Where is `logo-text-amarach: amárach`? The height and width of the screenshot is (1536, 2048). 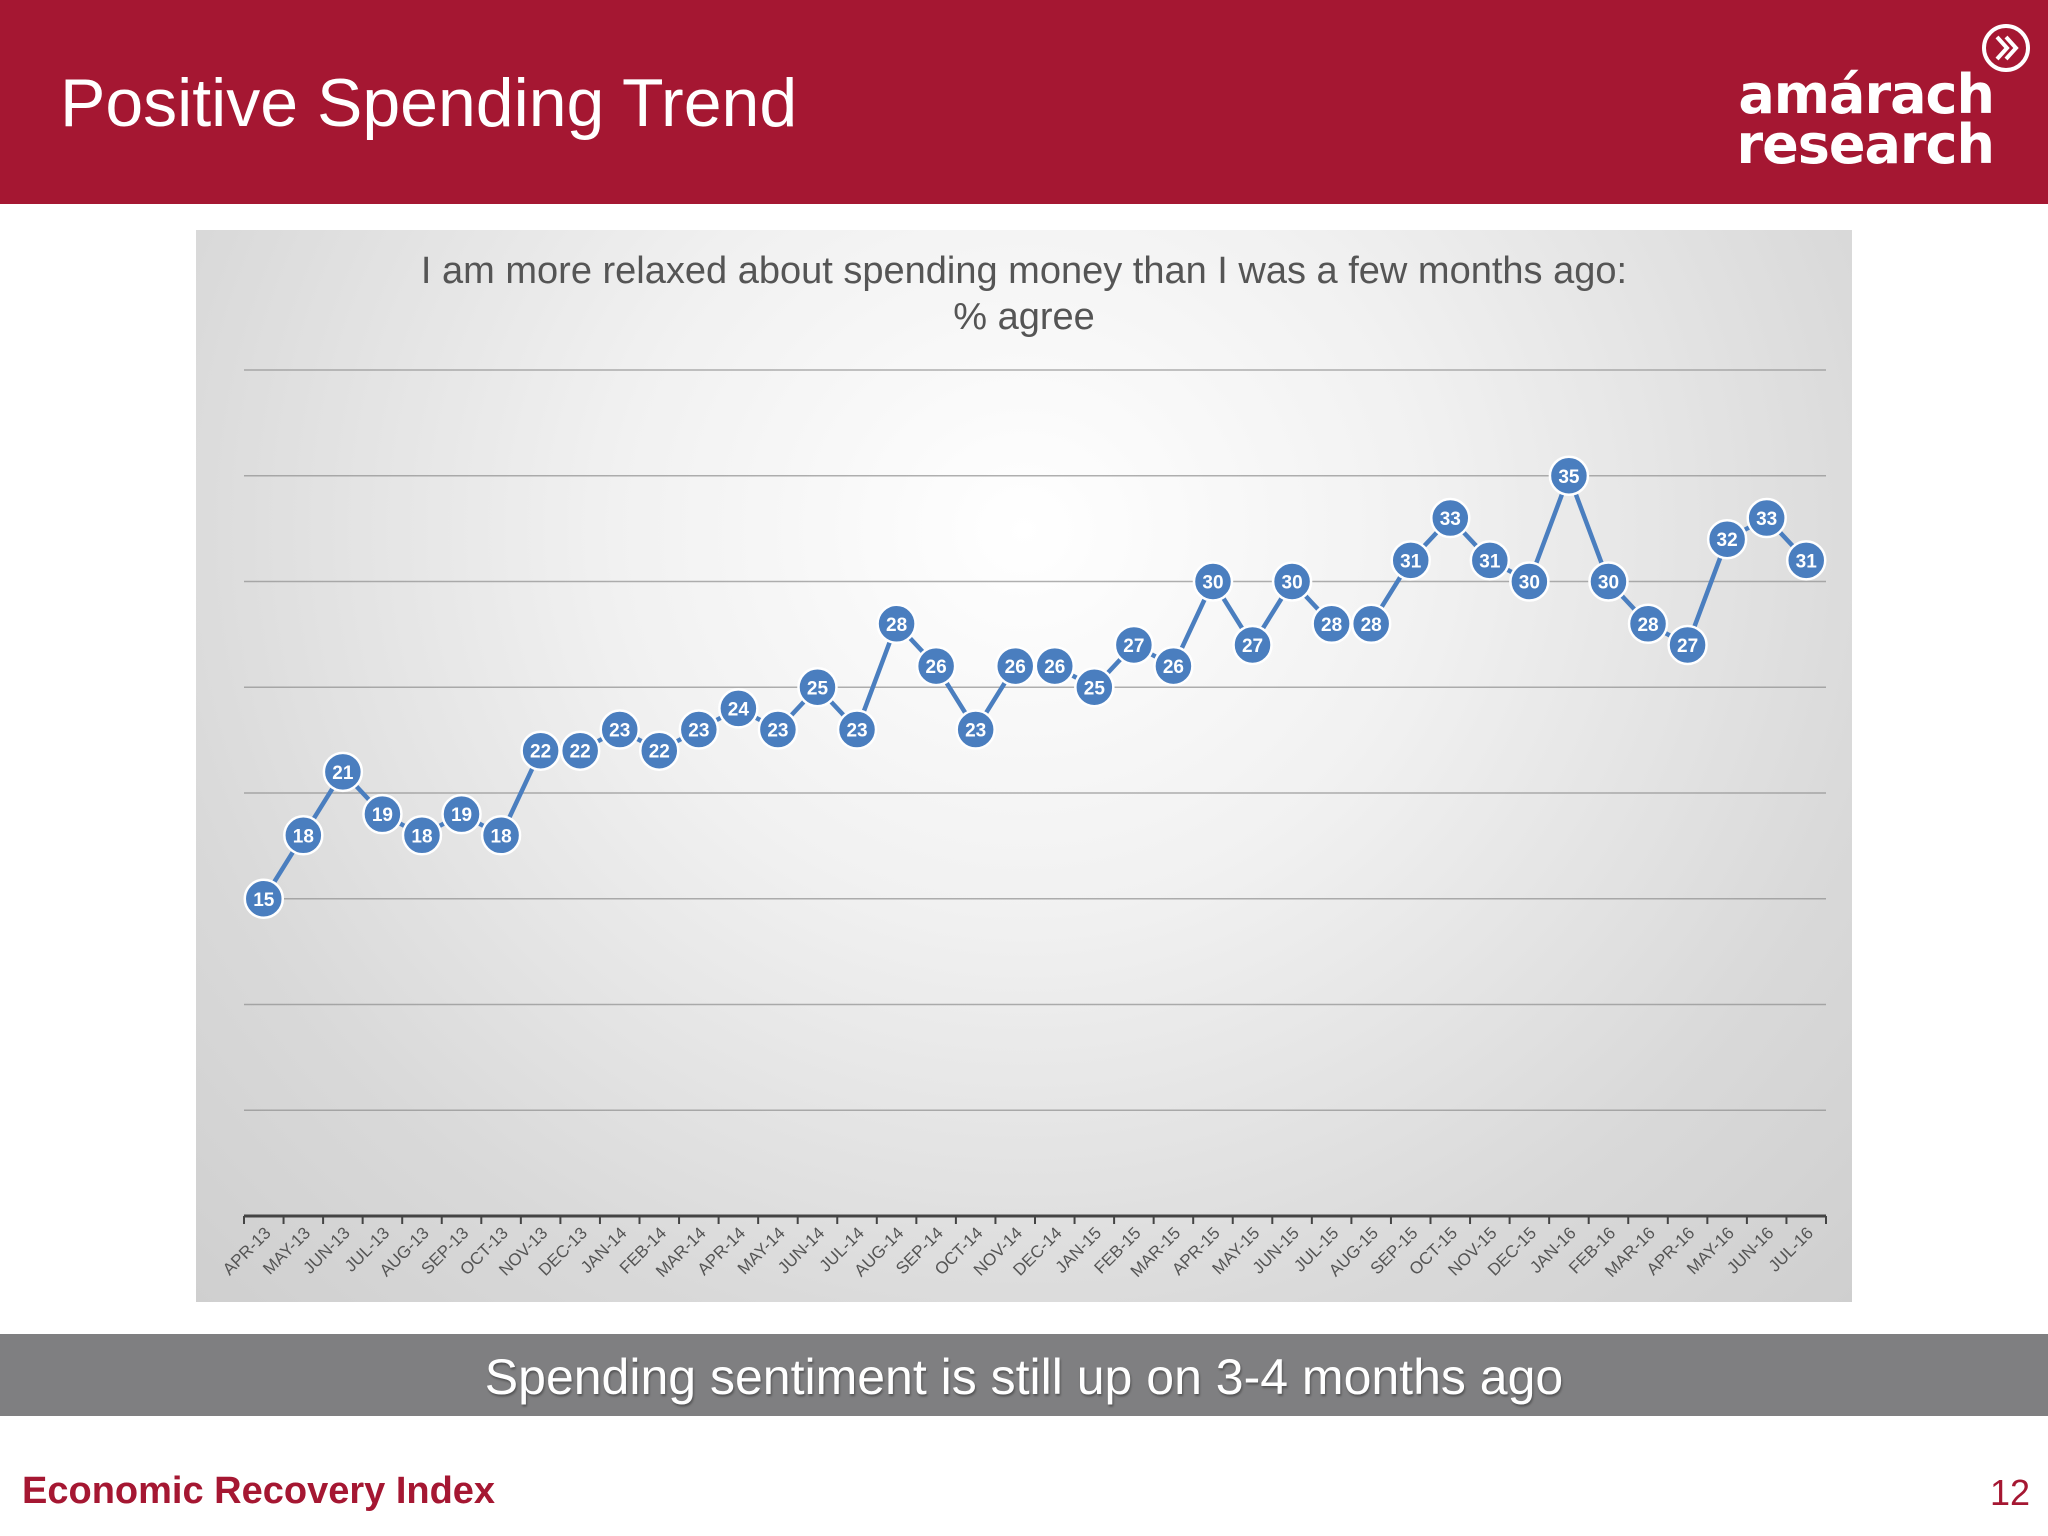
logo-text-amarach: amárach is located at coordinates (1866, 94).